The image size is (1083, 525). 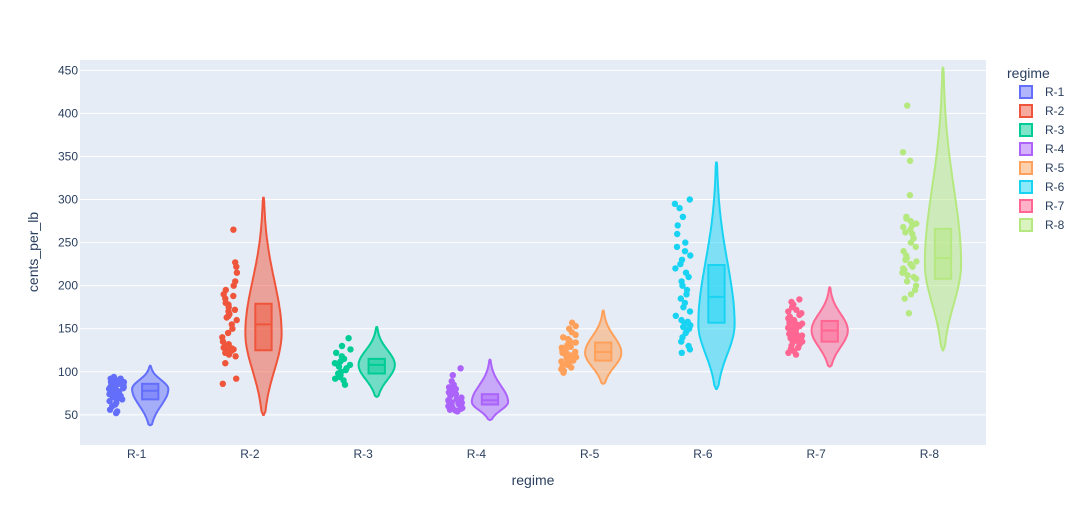 I want to click on violin-box, so click(x=376, y=366).